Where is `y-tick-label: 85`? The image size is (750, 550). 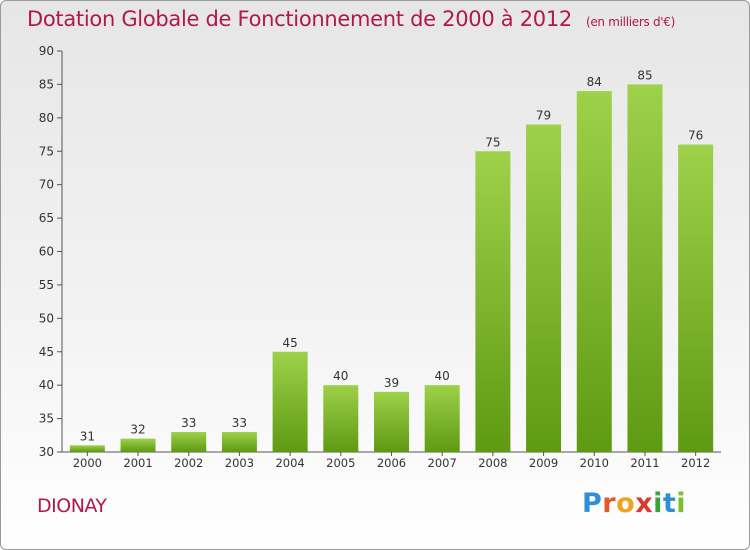 y-tick-label: 85 is located at coordinates (46, 84).